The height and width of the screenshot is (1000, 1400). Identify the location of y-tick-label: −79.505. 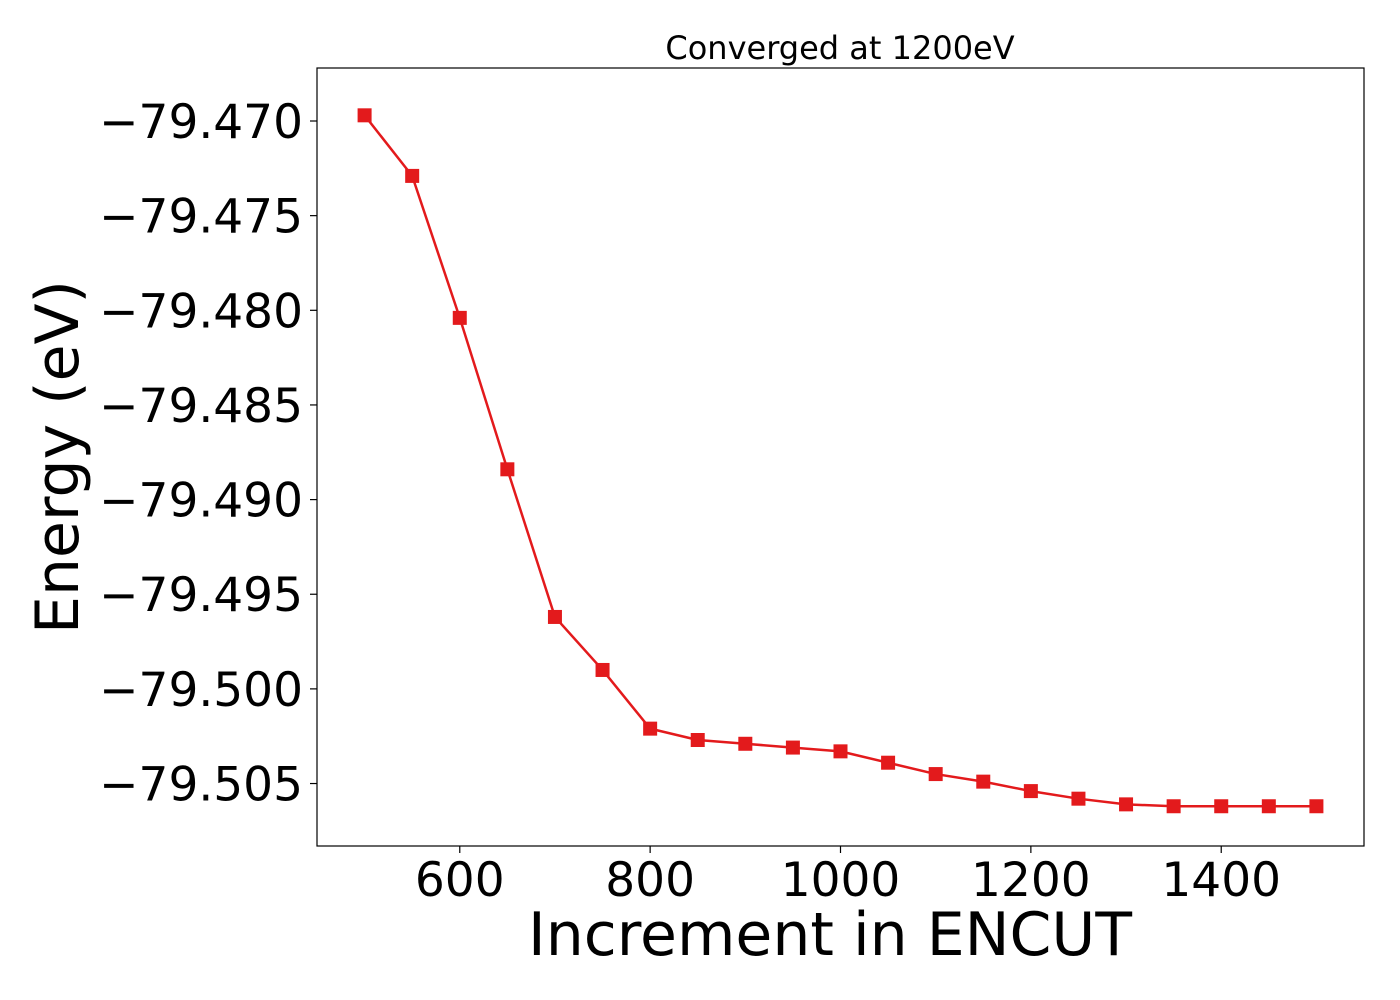
(201, 785).